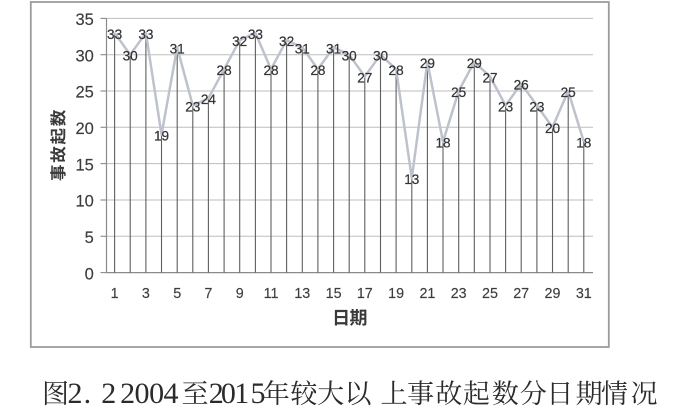 This screenshot has height=416, width=690. I want to click on svg-text: 7, so click(208, 294).